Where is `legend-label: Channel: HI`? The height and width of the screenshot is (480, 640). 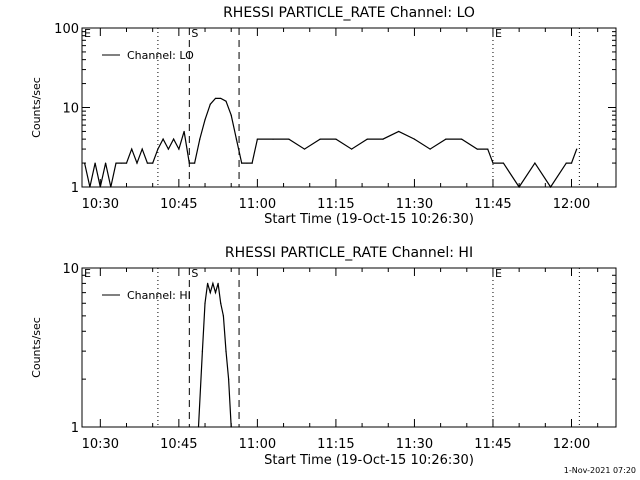 legend-label: Channel: HI is located at coordinates (159, 295).